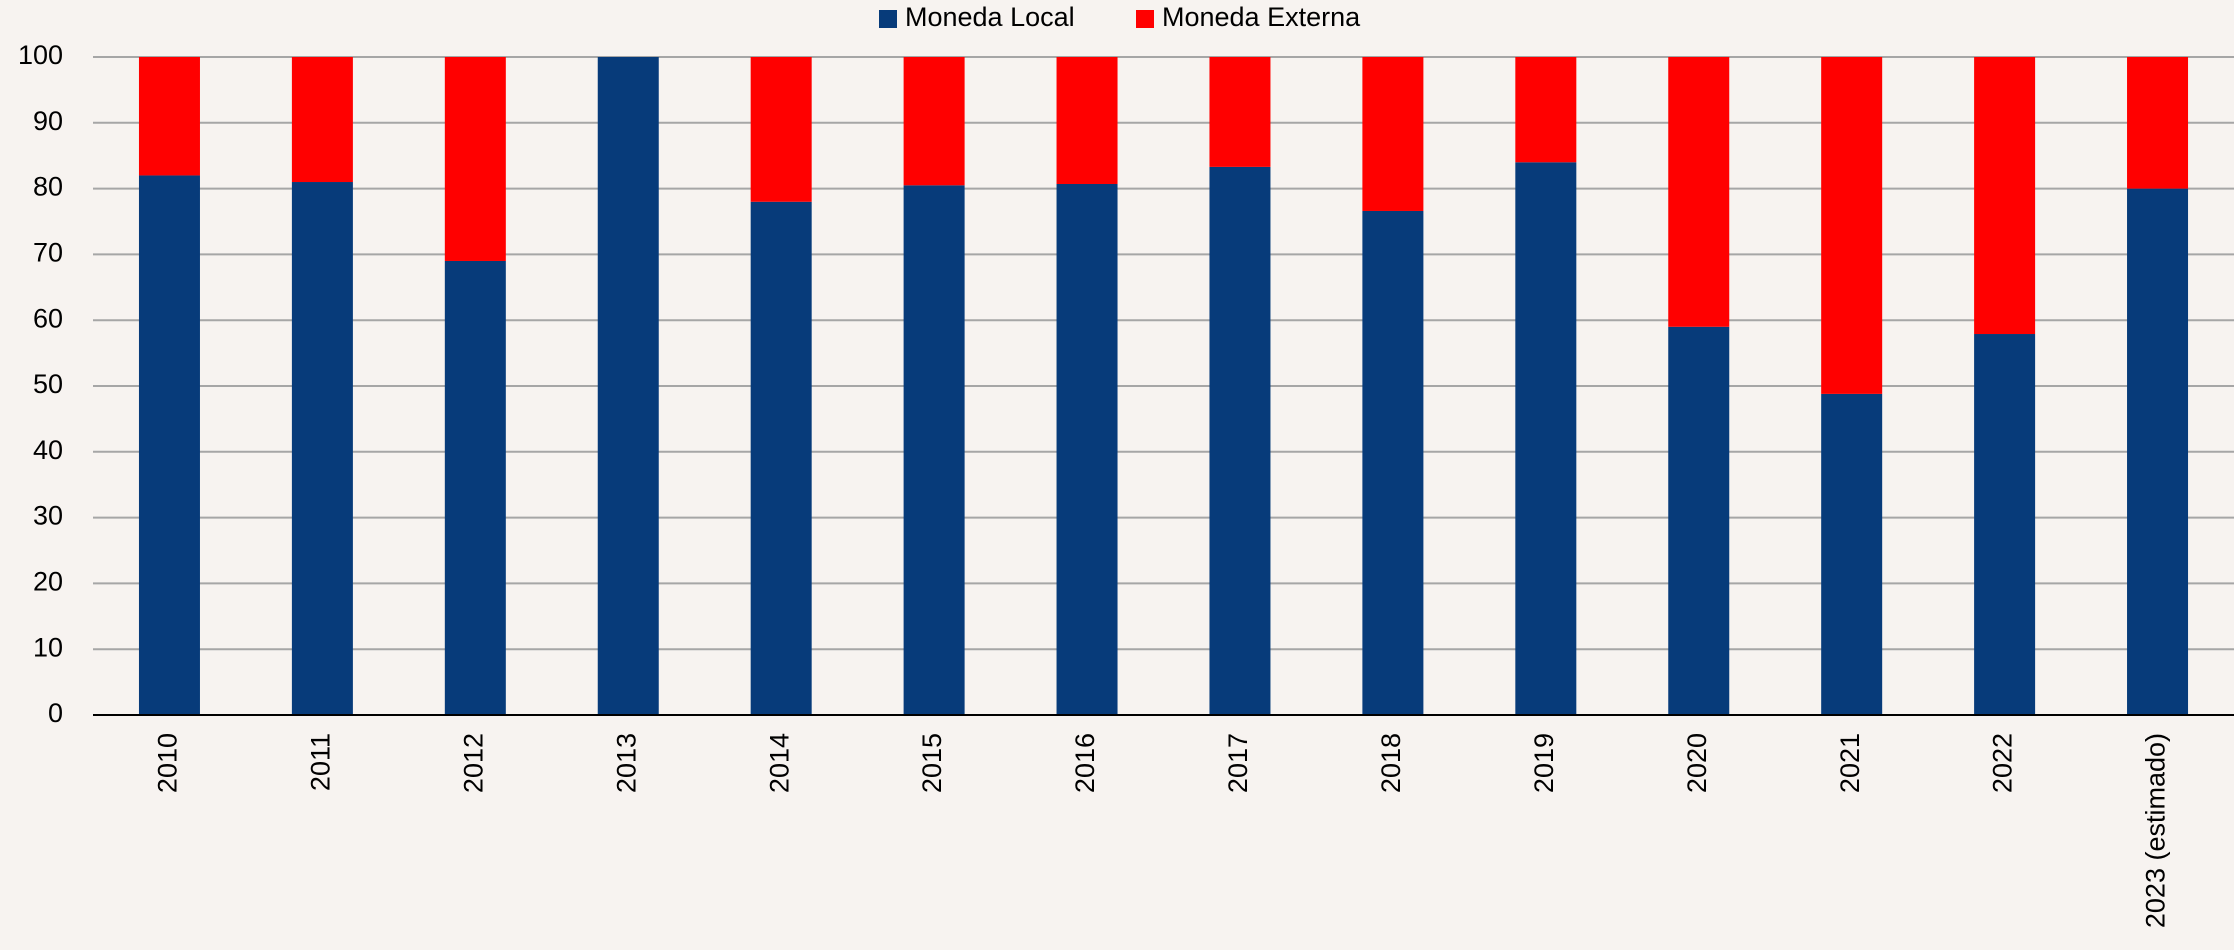  I want to click on x-tick-label: 2016, so click(1085, 763).